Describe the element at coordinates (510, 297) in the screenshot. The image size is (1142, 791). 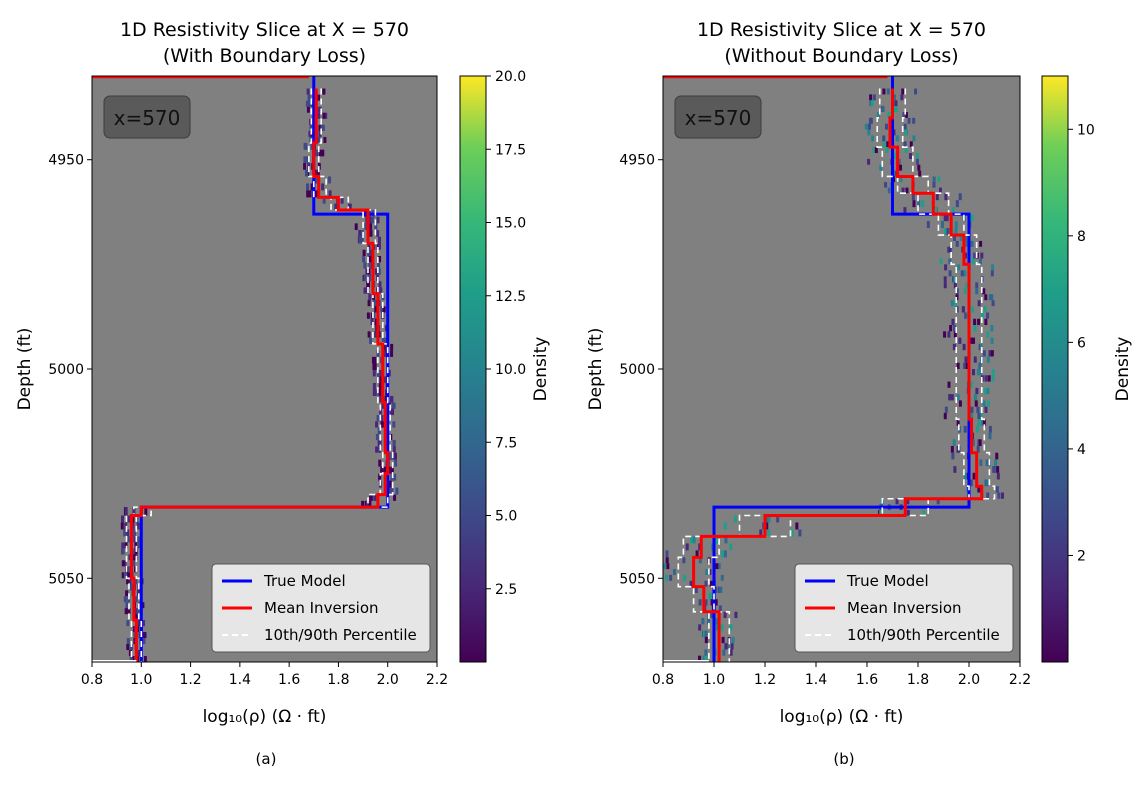
I see `colorbar-tick-label: 12.5` at that location.